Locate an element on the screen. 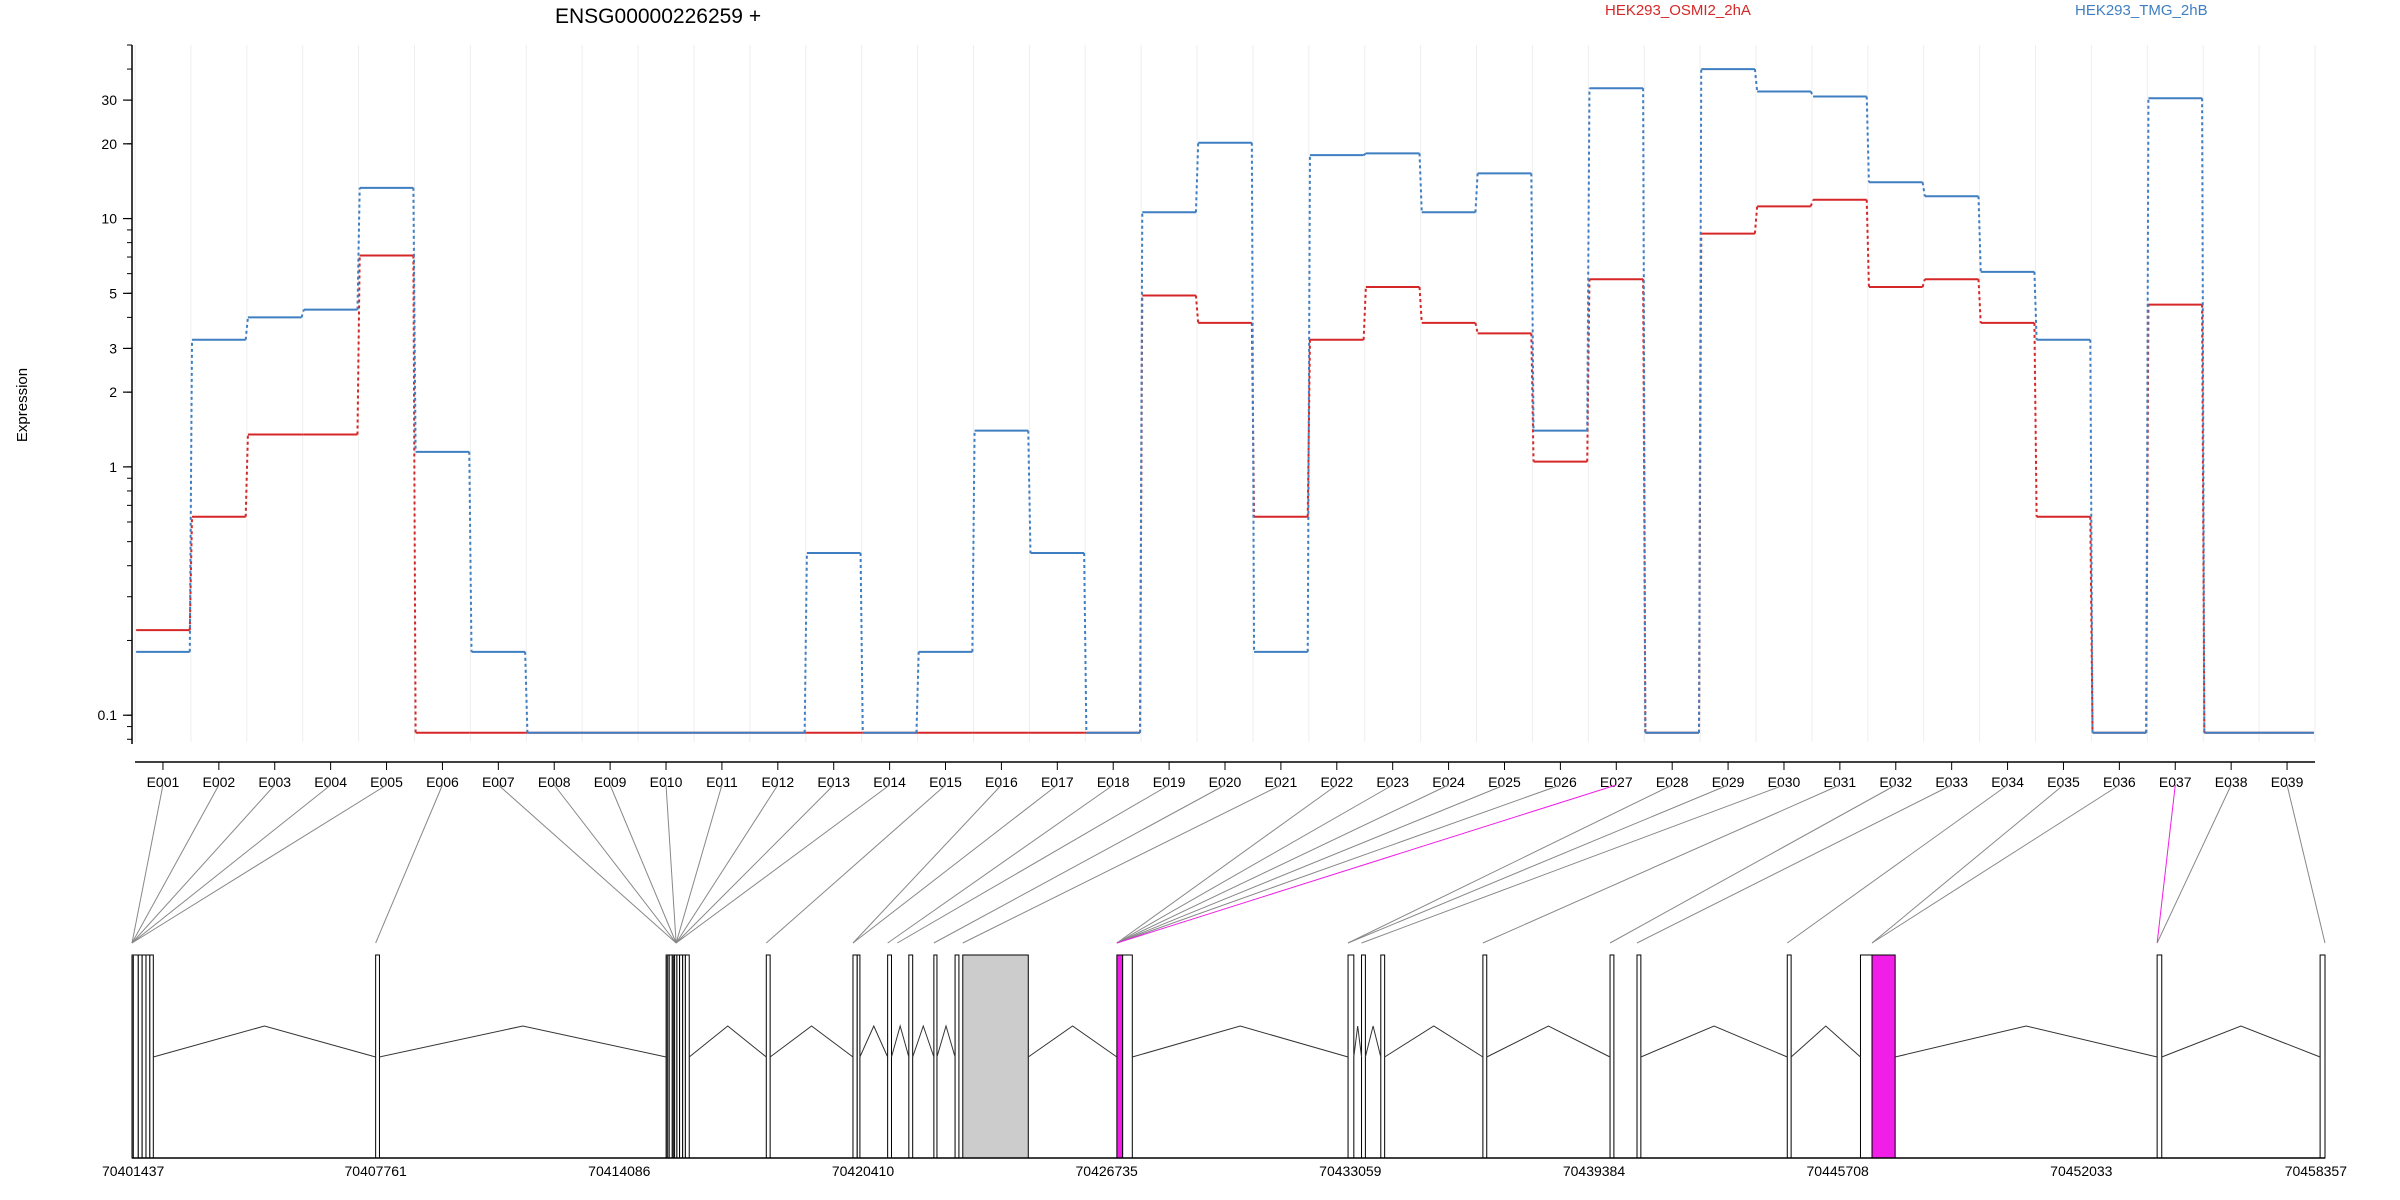 This screenshot has width=2400, height=1200. x-tick-label: E005 is located at coordinates (386, 782).